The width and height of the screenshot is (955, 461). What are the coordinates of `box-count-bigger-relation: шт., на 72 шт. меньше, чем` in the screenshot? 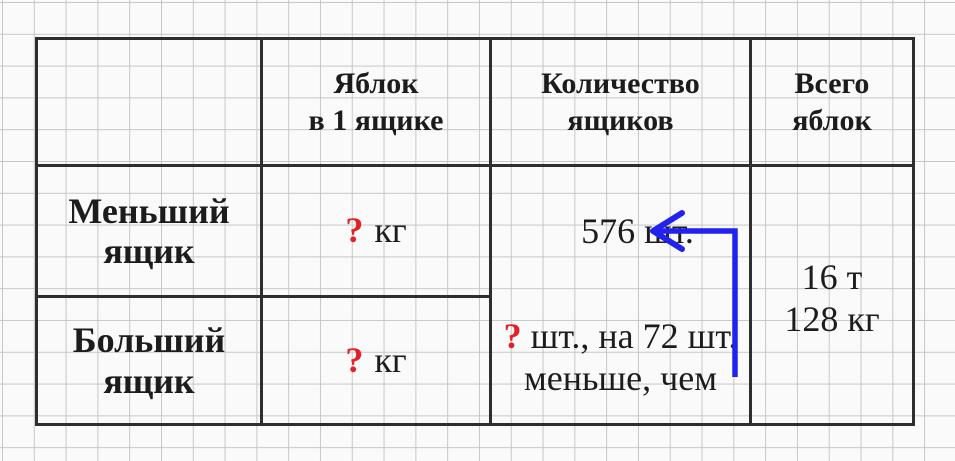 It's located at (630, 356).